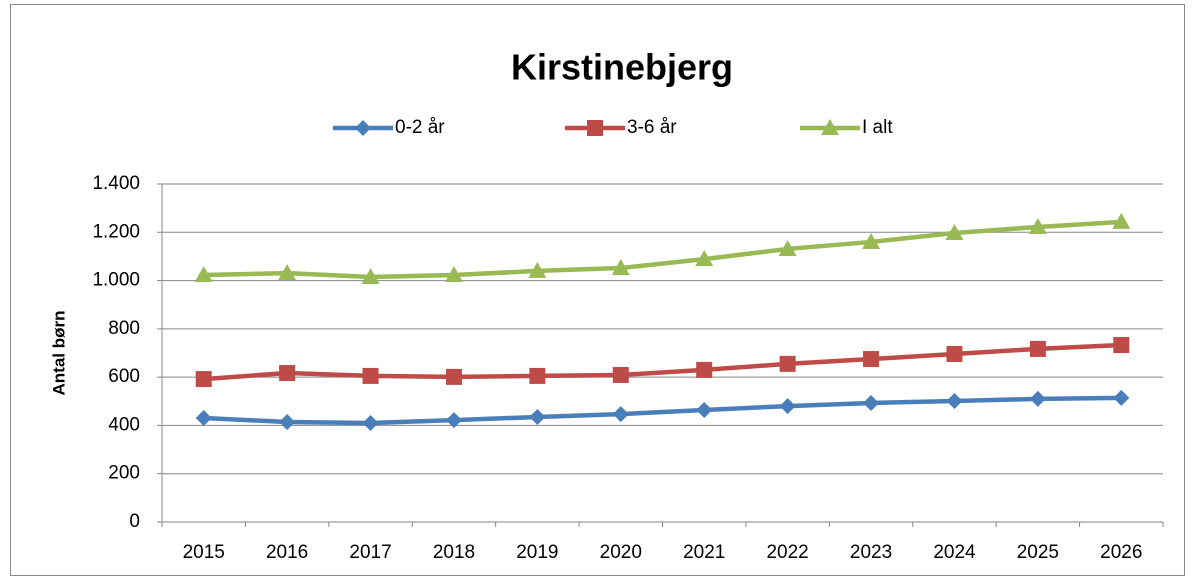 Image resolution: width=1195 pixels, height=580 pixels. What do you see at coordinates (1038, 552) in the screenshot?
I see `x-tick-label: 2025` at bounding box center [1038, 552].